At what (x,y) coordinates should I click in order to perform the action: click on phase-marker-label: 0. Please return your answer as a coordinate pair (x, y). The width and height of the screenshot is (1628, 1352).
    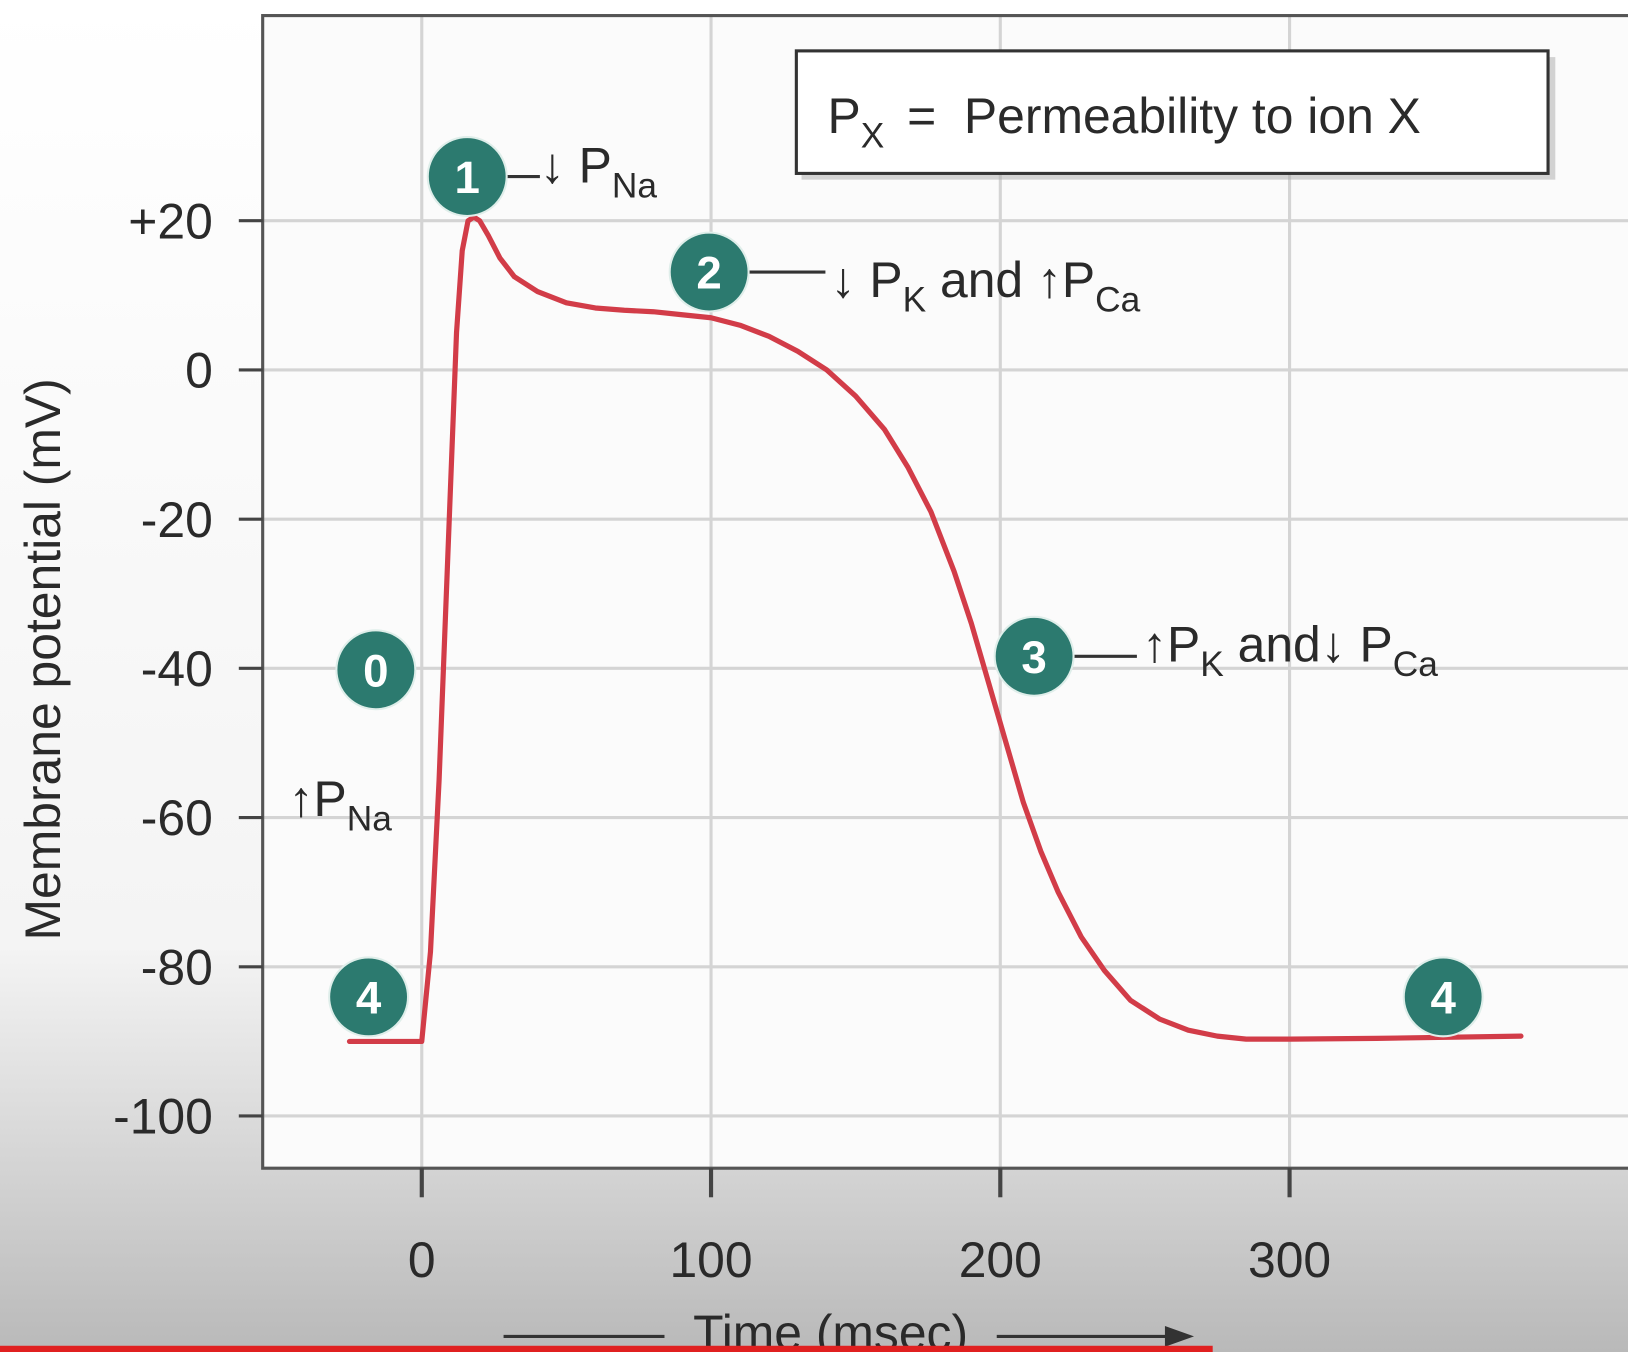
    Looking at the image, I should click on (375, 670).